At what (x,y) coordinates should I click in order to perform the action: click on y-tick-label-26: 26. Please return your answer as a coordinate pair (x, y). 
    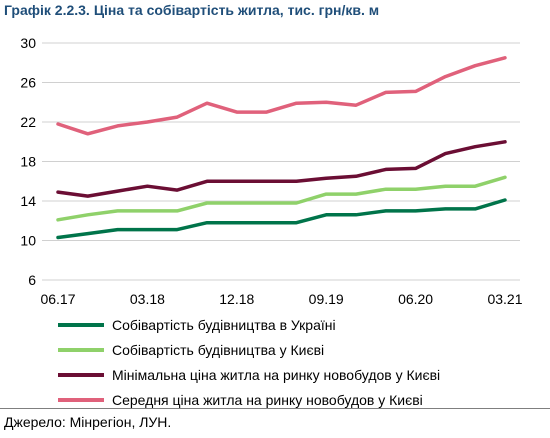
    Looking at the image, I should click on (28, 83).